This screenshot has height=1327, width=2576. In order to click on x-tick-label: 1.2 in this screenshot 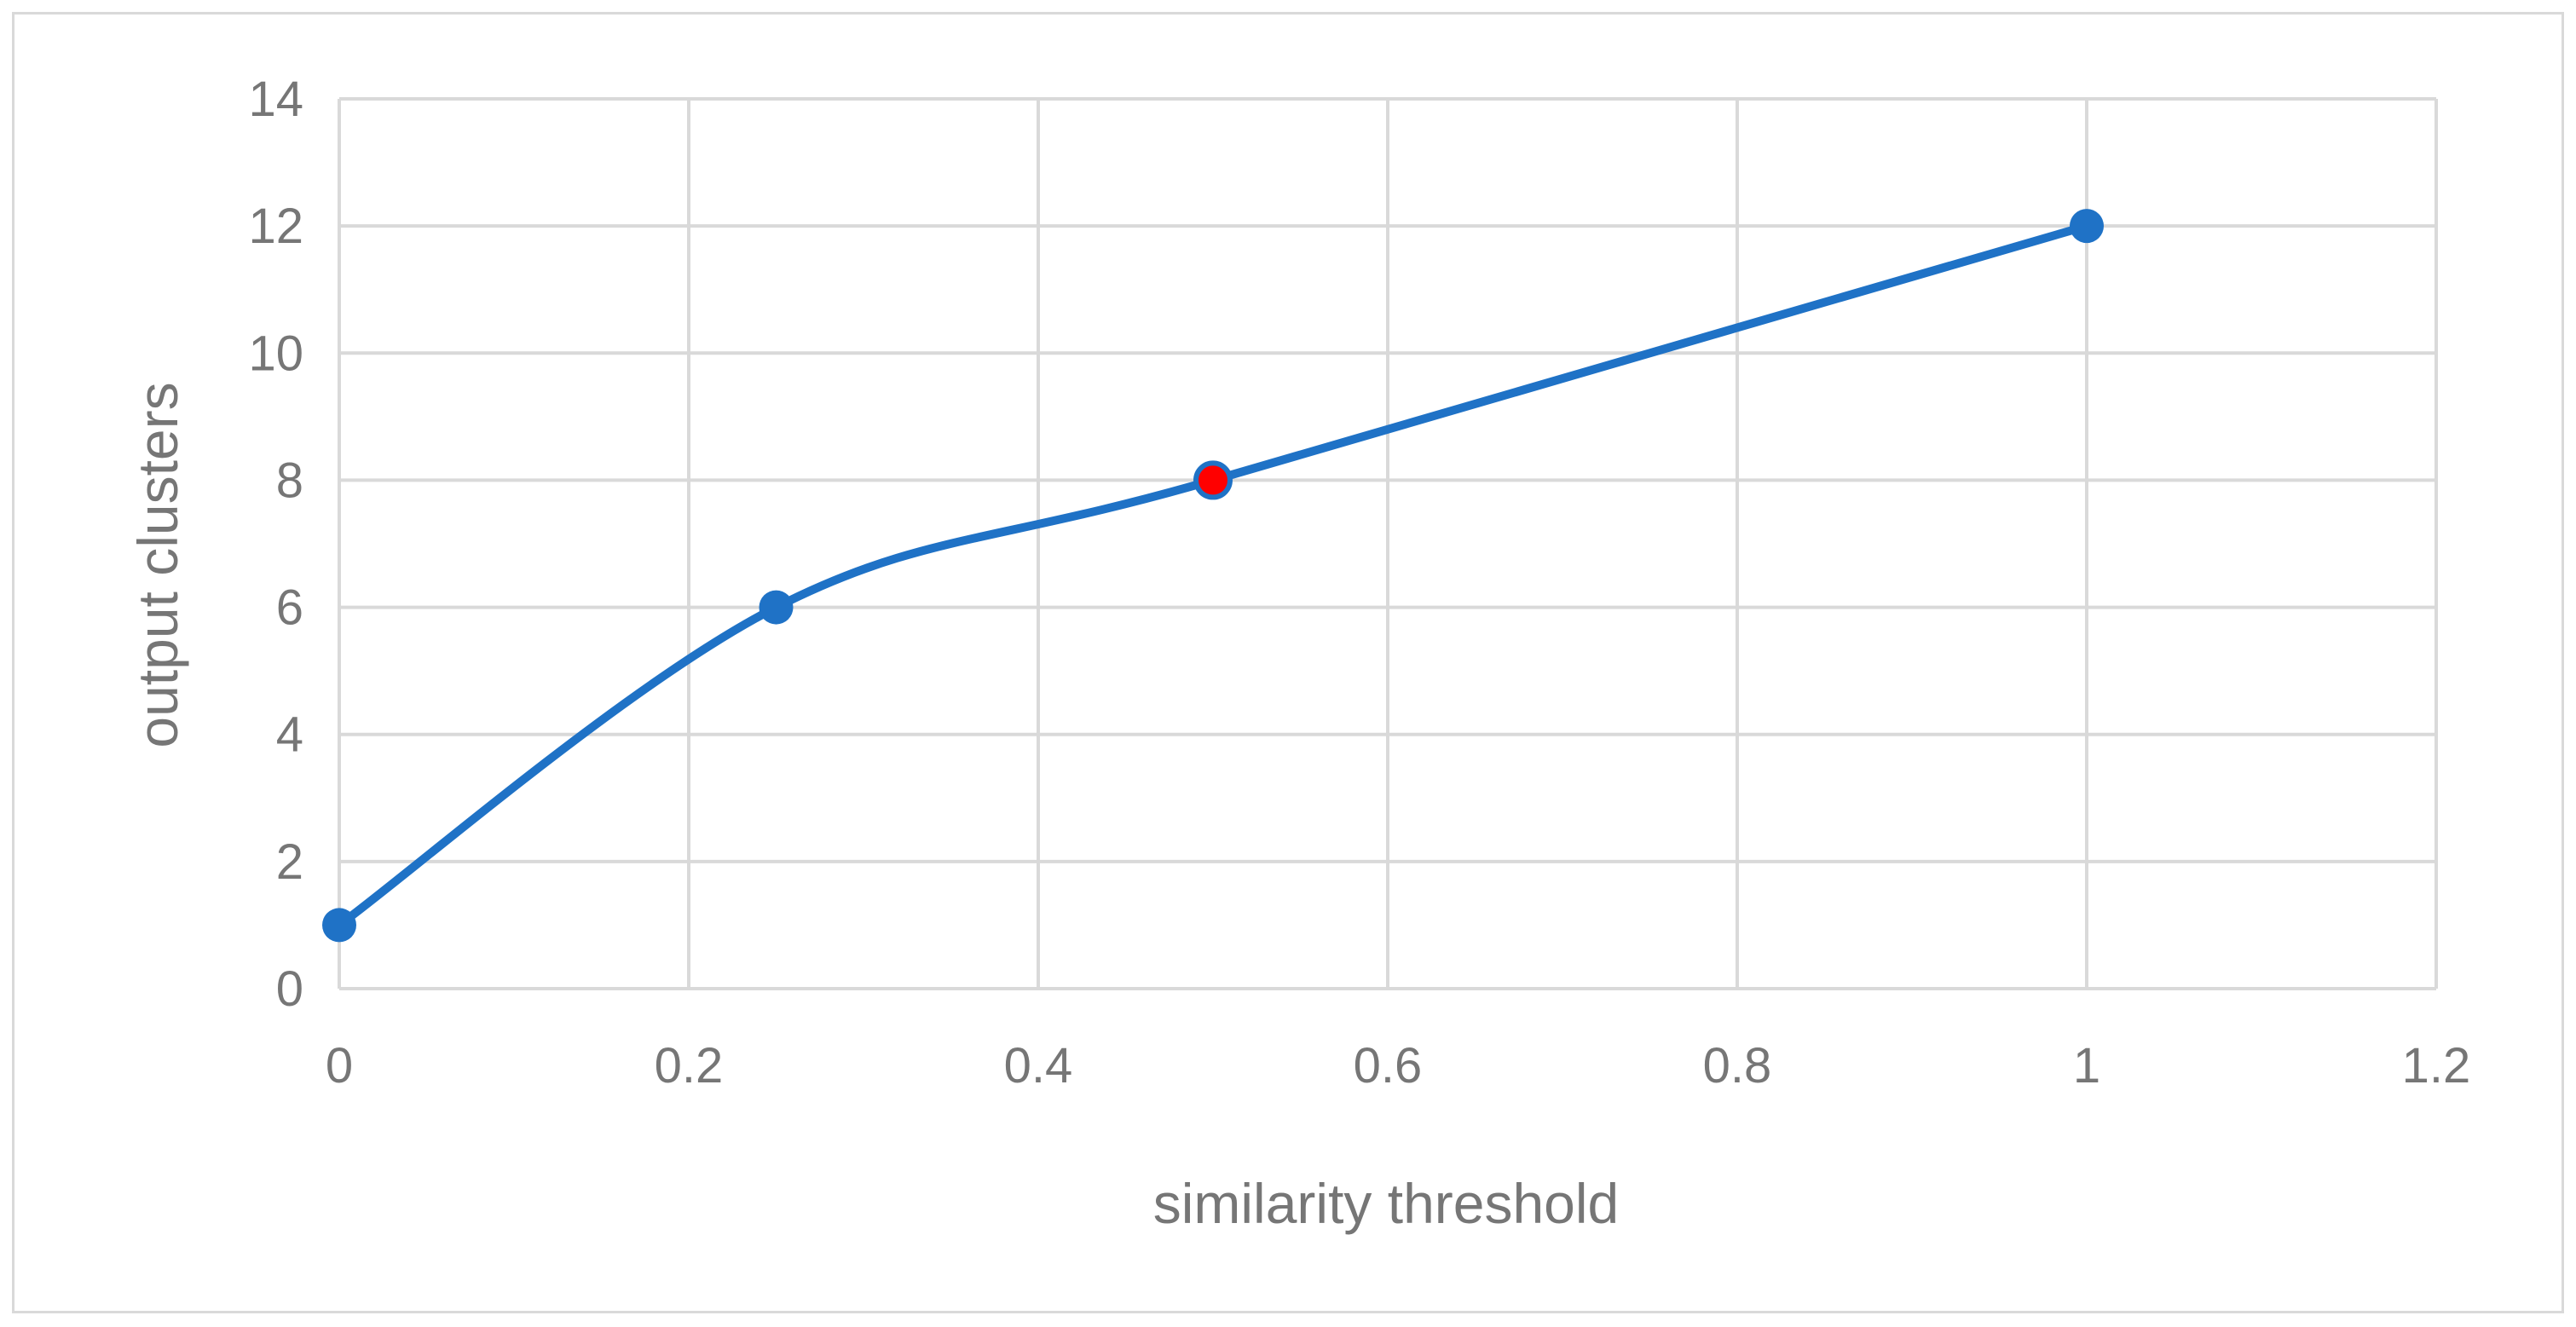, I will do `click(2436, 1065)`.